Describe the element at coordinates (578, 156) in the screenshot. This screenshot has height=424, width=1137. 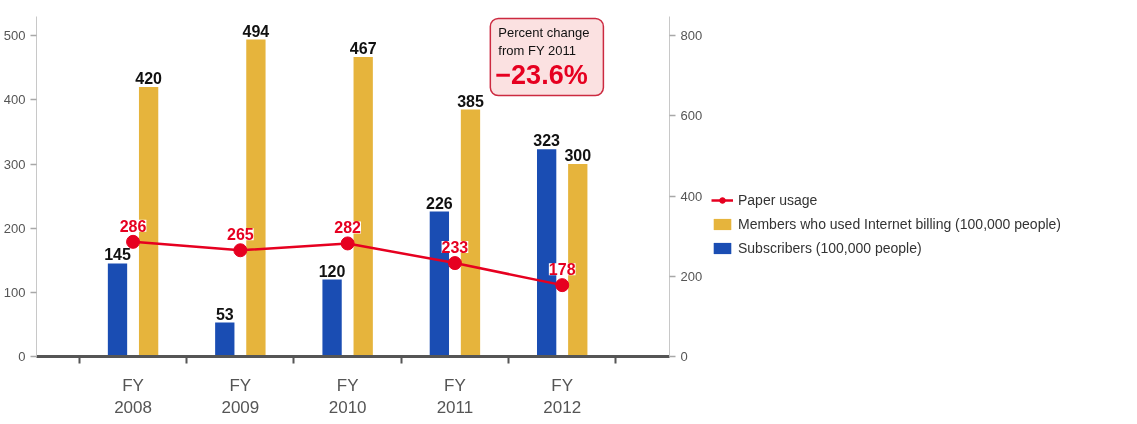
I see `data-label: 300` at that location.